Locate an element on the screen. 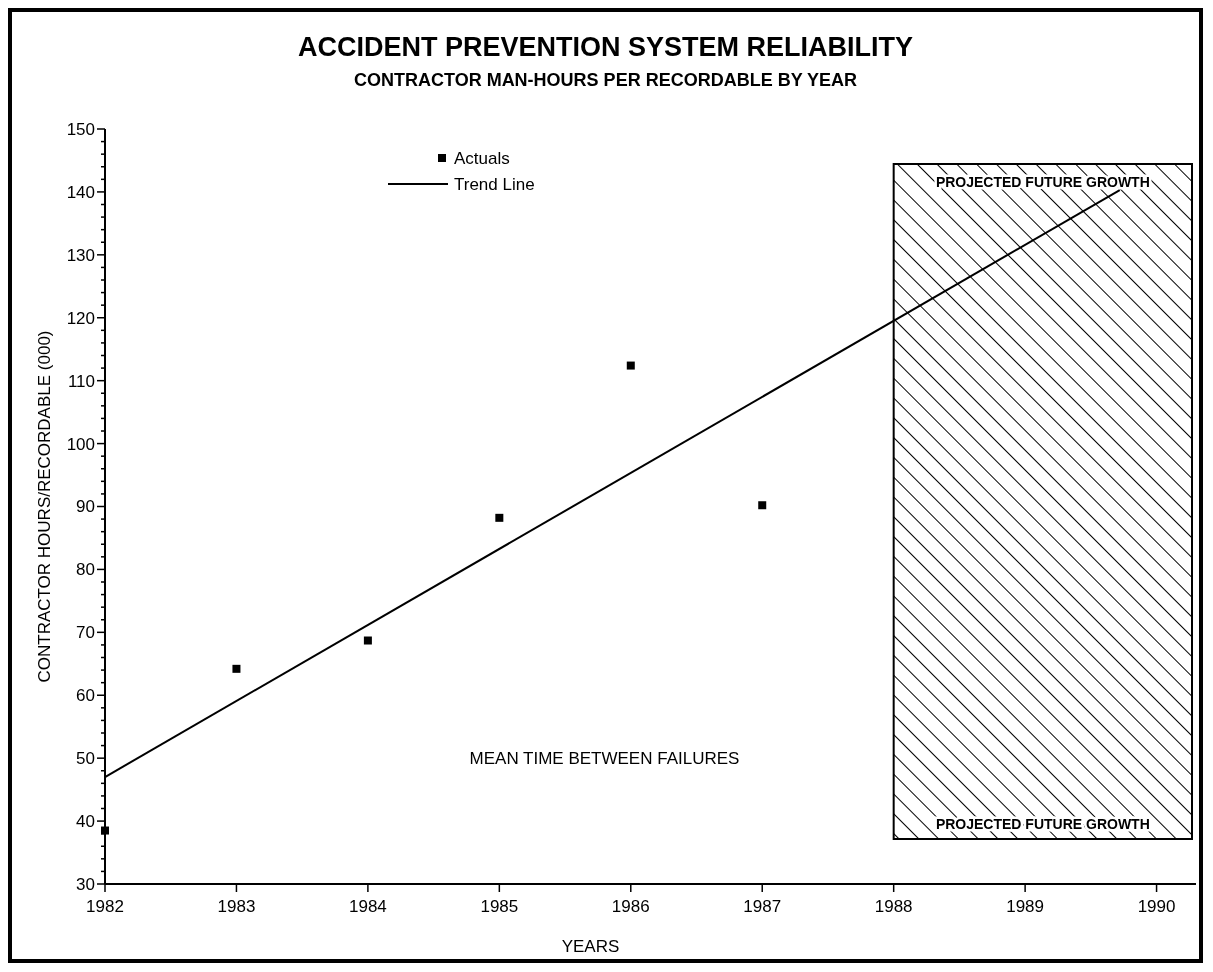 Image resolution: width=1213 pixels, height=972 pixels. y-tick-label: 50 is located at coordinates (85, 759).